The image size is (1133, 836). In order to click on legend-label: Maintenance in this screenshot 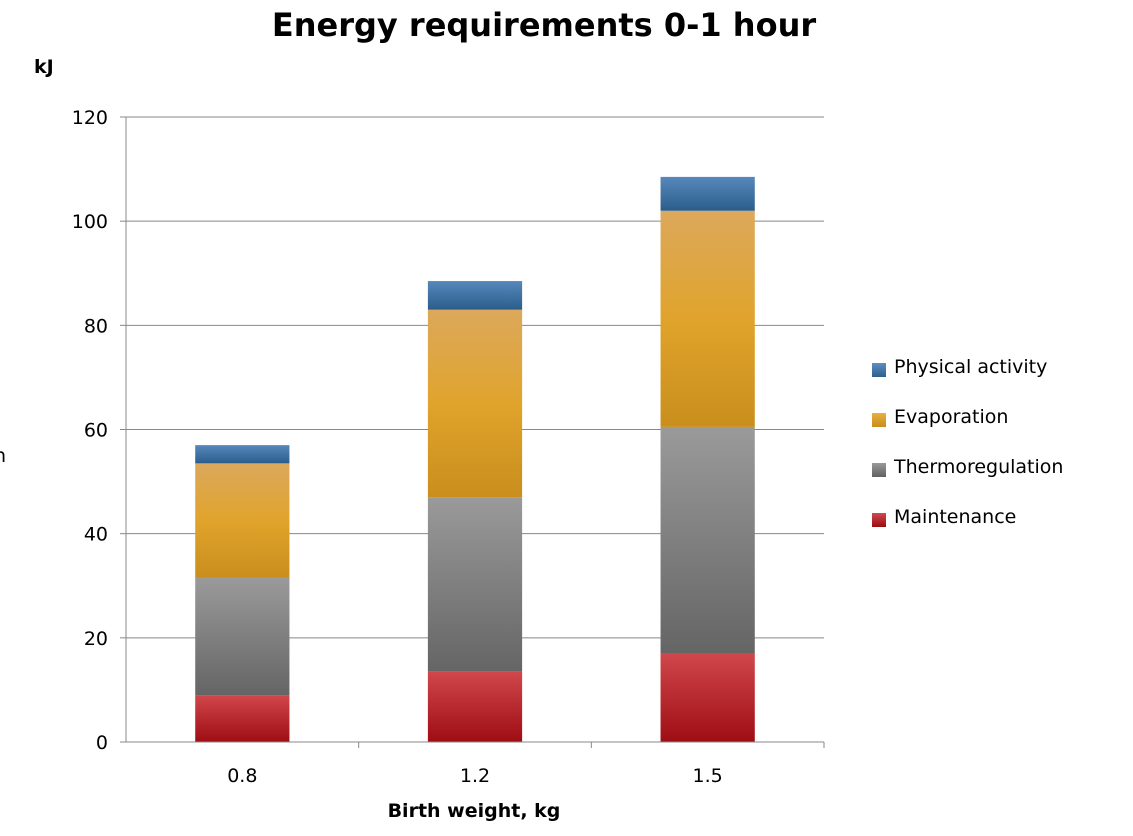, I will do `click(955, 517)`.